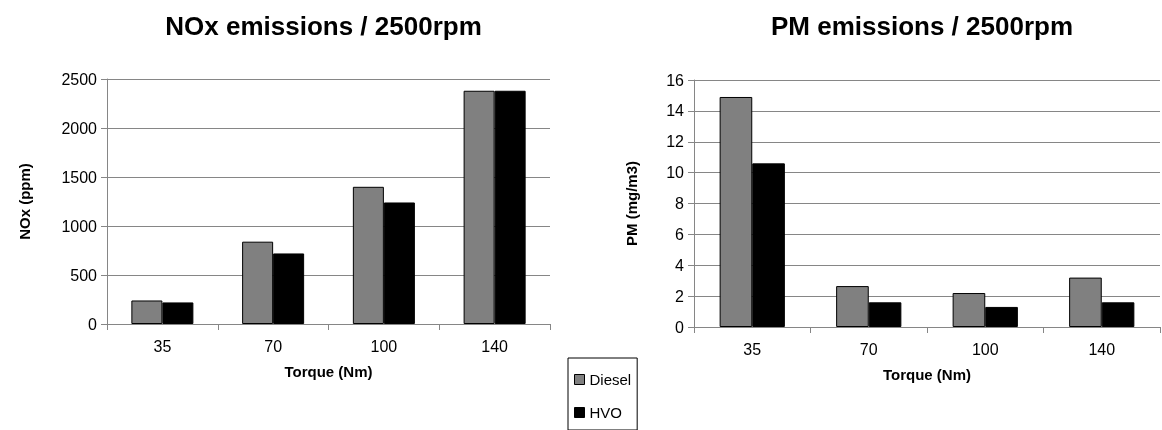 This screenshot has width=1162, height=430. Describe the element at coordinates (79, 226) in the screenshot. I see `y-tick-label: 1000` at that location.